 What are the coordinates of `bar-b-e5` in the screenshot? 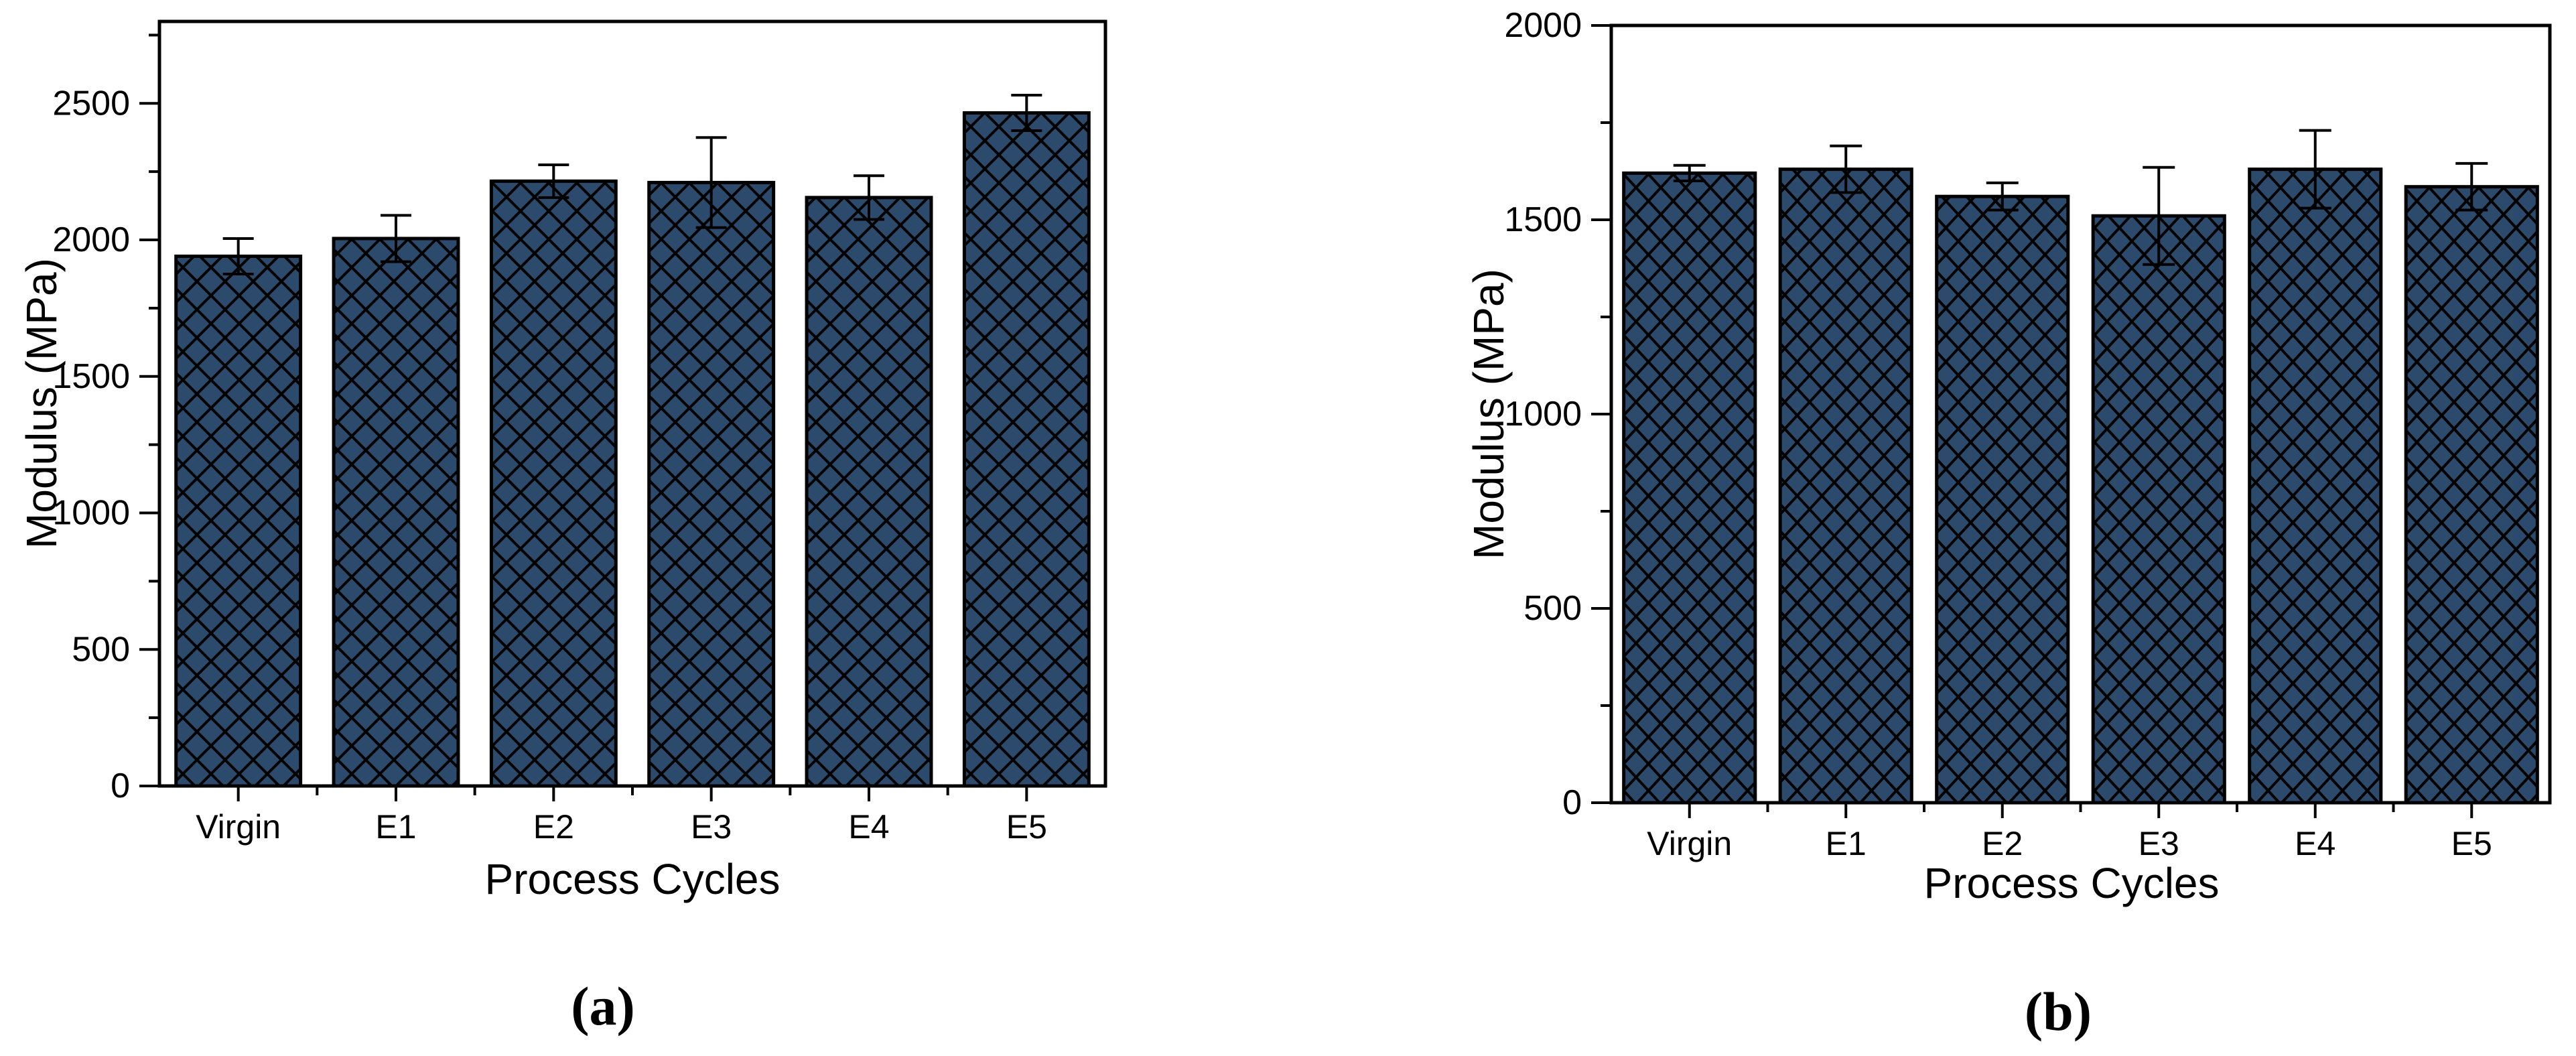 It's located at (2471, 495).